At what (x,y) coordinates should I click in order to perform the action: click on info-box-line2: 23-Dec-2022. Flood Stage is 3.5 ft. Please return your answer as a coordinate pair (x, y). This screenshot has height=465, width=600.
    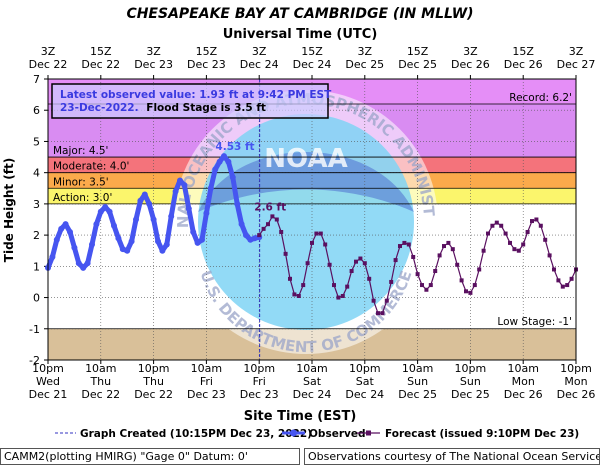
    Looking at the image, I should click on (163, 108).